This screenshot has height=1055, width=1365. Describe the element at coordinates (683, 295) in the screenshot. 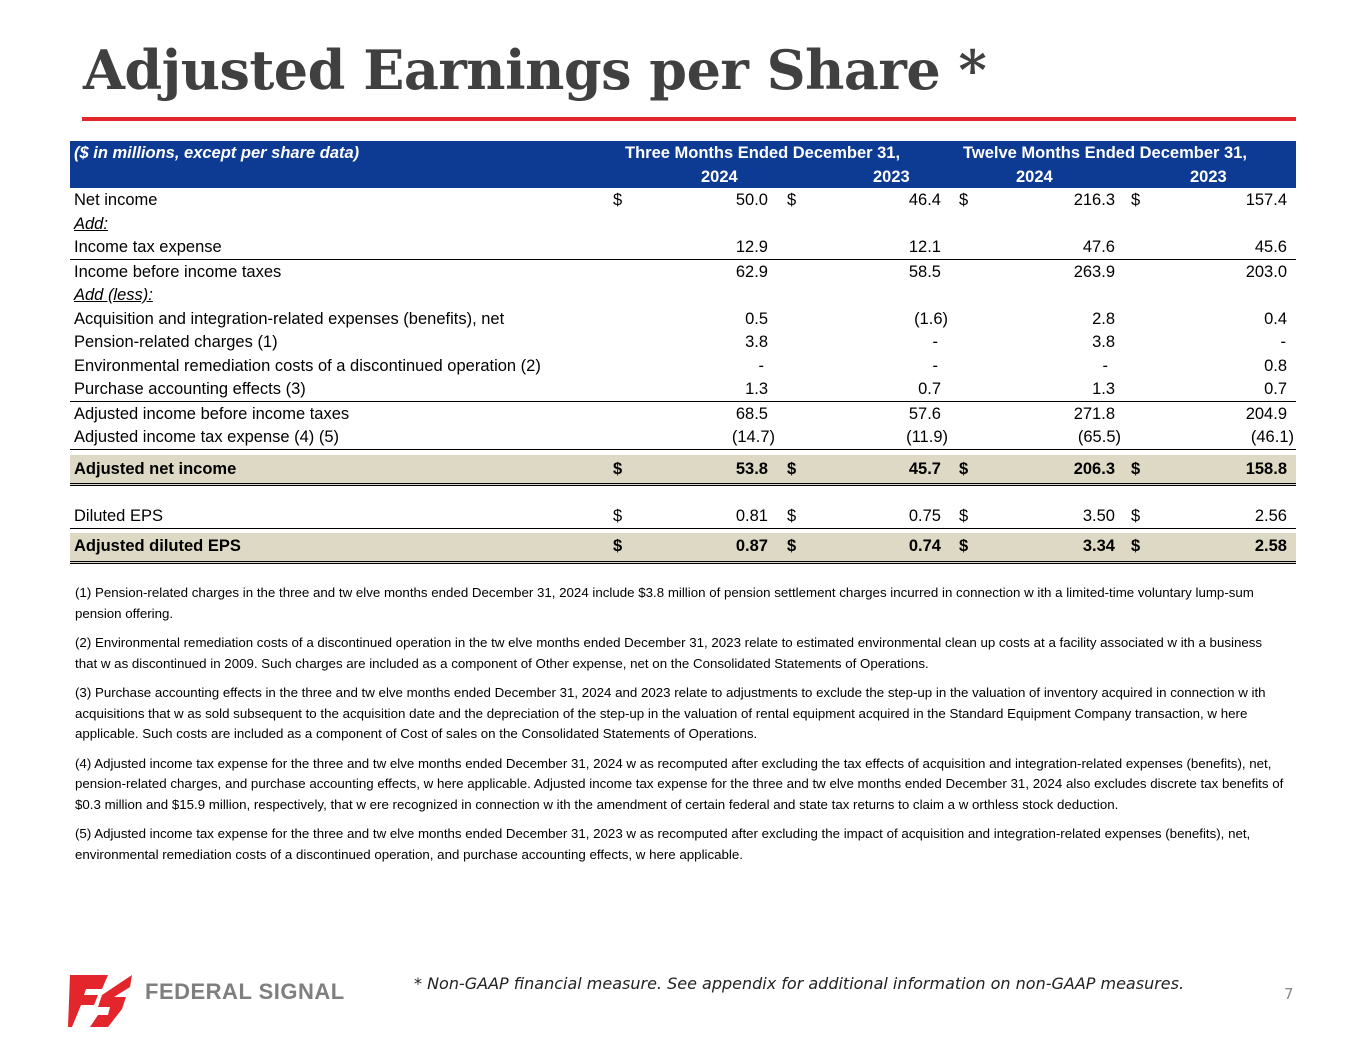

I see `table-row: Add (less):` at that location.